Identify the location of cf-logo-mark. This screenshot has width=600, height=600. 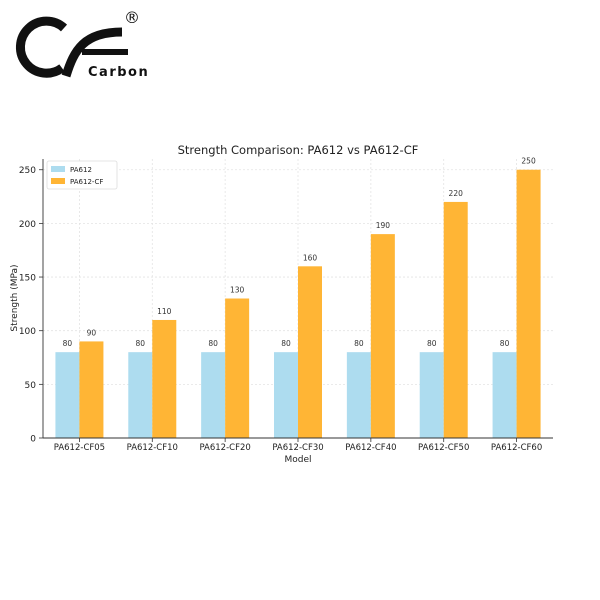
(71, 47).